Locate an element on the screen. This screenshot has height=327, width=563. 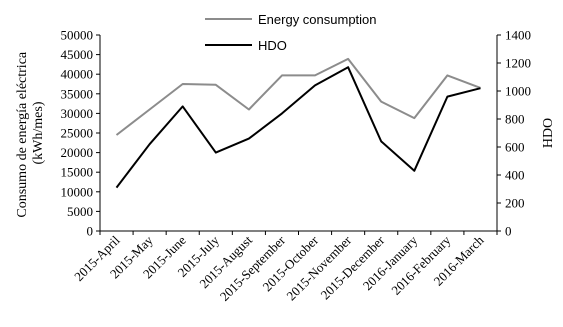
y-right-ticks: 0 200 400 600 800 1000 1200 1400 is located at coordinates (514, 133).